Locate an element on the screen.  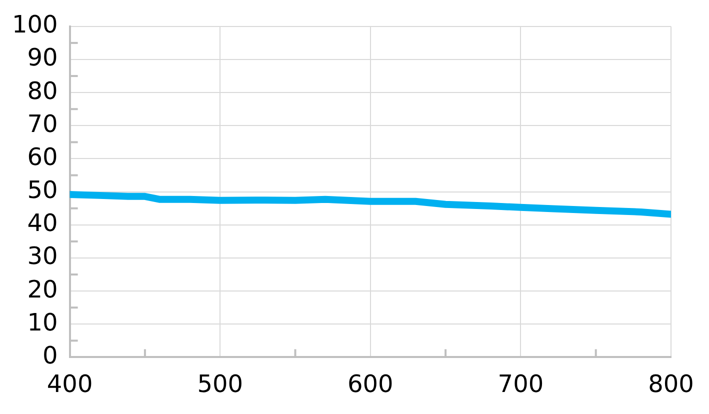
y-tick-label: 80 is located at coordinates (42, 90).